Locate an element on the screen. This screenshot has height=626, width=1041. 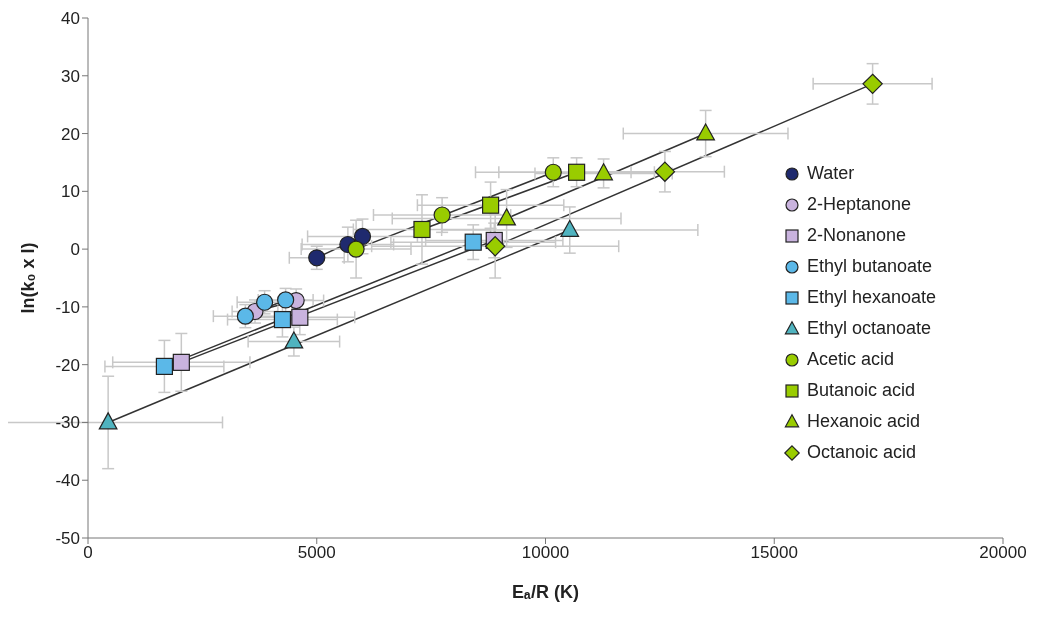
legend-label: 2-Heptanone is located at coordinates (859, 204).